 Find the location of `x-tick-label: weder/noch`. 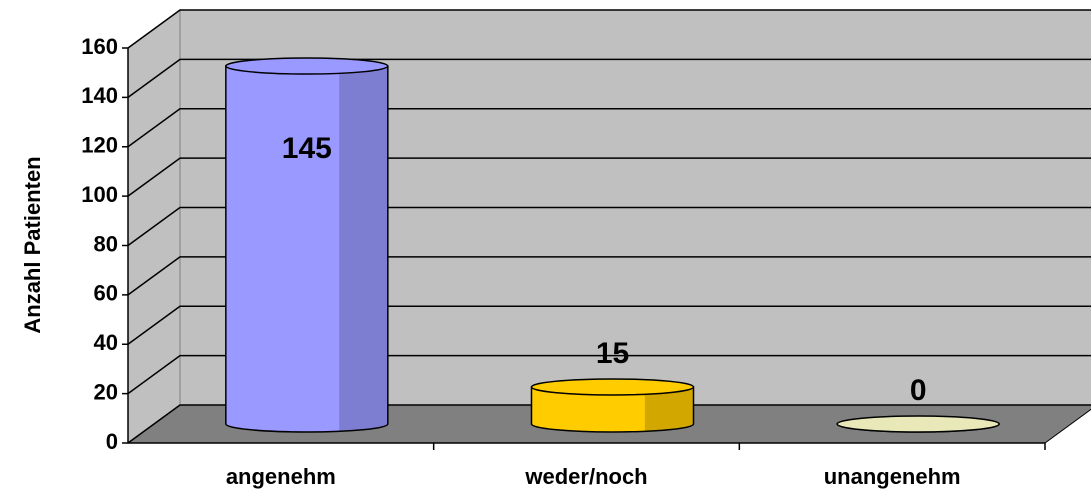

x-tick-label: weder/noch is located at coordinates (585, 476).